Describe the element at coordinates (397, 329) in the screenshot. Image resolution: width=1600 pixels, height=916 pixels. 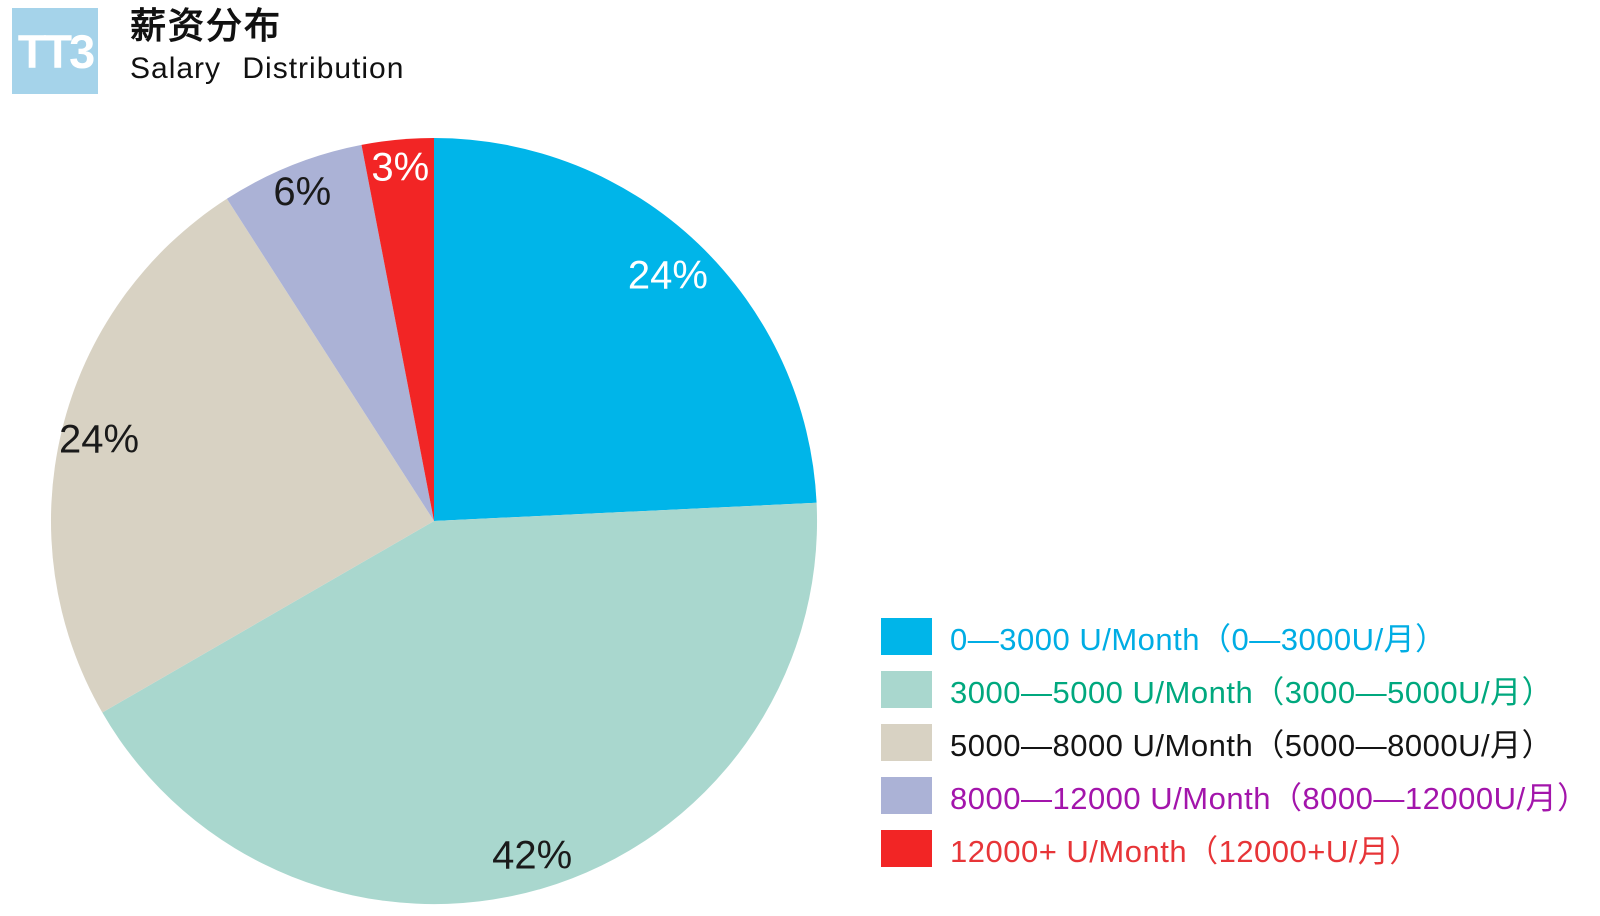
I see `pie-slice-3%` at that location.